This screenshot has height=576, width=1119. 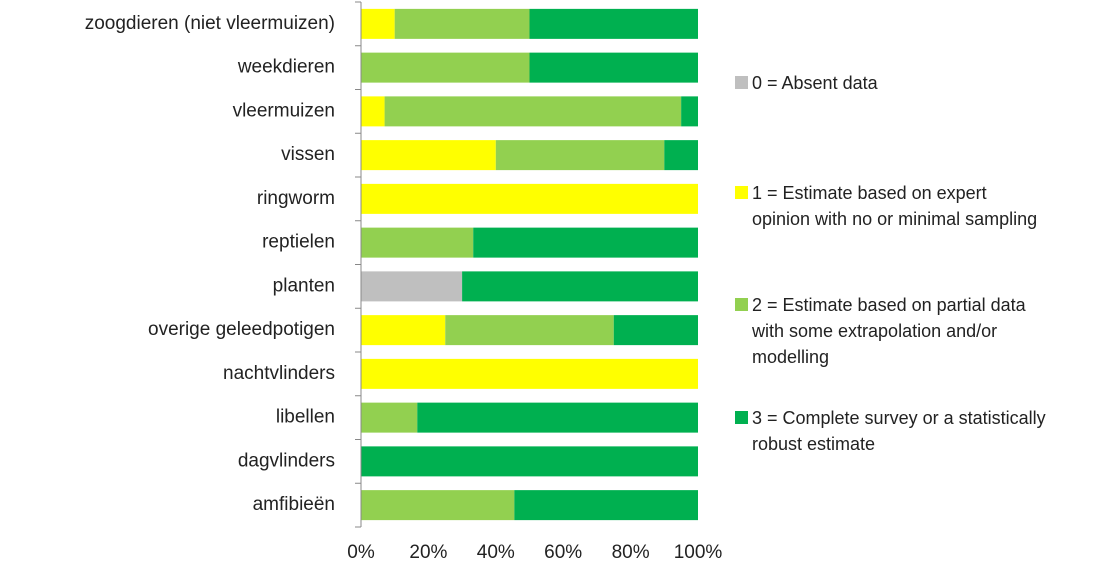 I want to click on x-tick-label: 40%, so click(x=496, y=552).